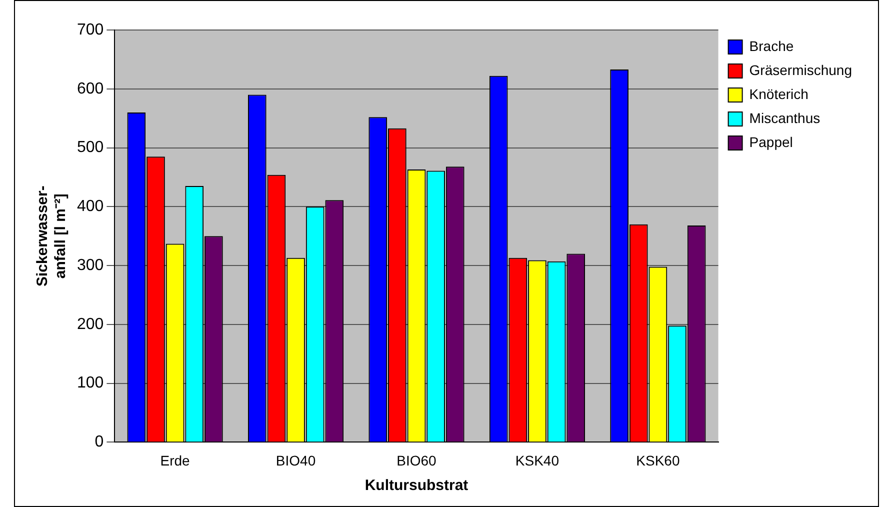 The width and height of the screenshot is (892, 507). What do you see at coordinates (90, 383) in the screenshot?
I see `y-tick-label: 100` at bounding box center [90, 383].